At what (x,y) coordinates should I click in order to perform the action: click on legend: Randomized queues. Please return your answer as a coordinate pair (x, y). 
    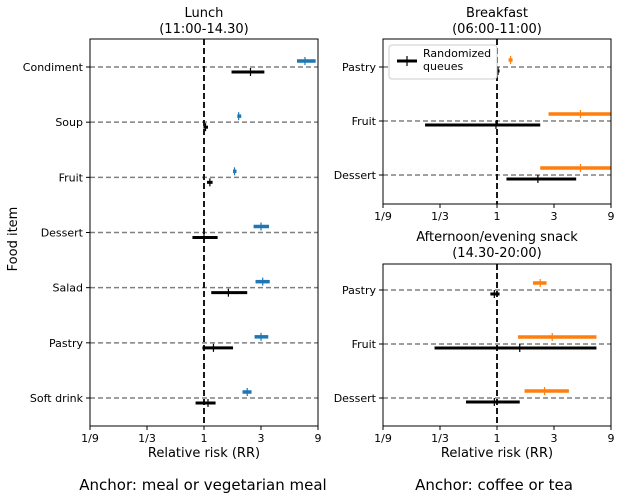
    Looking at the image, I should click on (443, 62).